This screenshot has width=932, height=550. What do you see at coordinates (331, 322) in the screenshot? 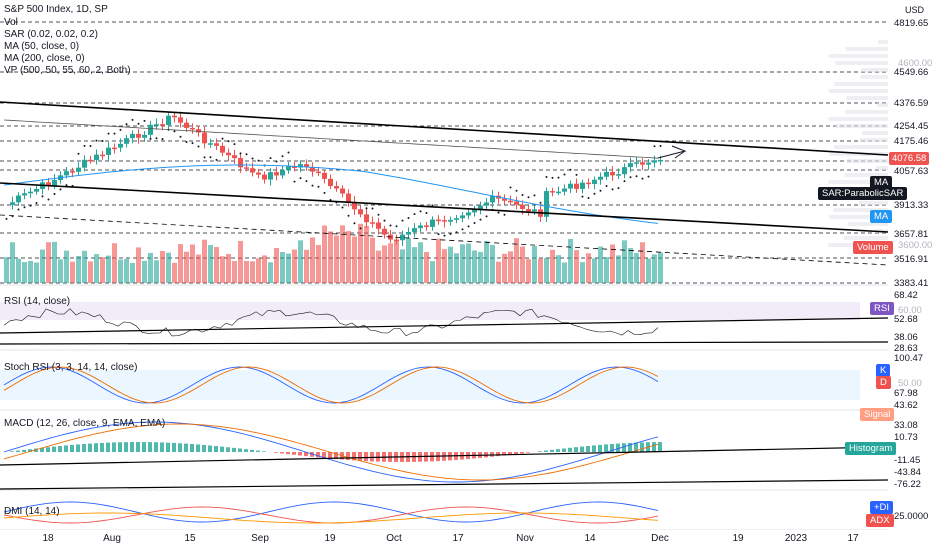
I see `rsi-line` at bounding box center [331, 322].